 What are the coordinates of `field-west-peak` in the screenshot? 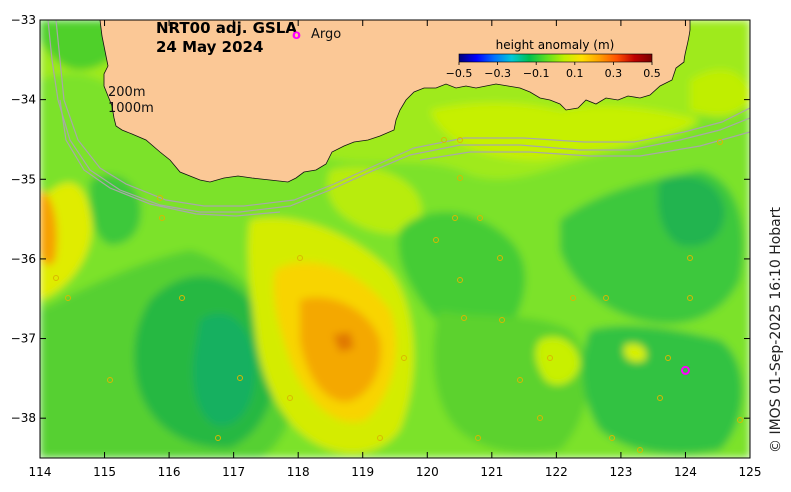 It's located at (48, 228).